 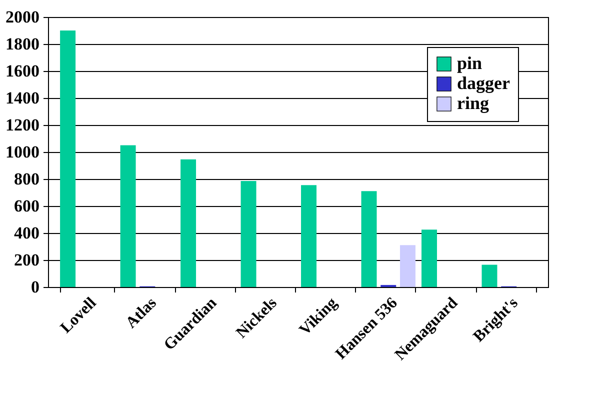 I want to click on y-tick-label: 1800, so click(x=23, y=44).